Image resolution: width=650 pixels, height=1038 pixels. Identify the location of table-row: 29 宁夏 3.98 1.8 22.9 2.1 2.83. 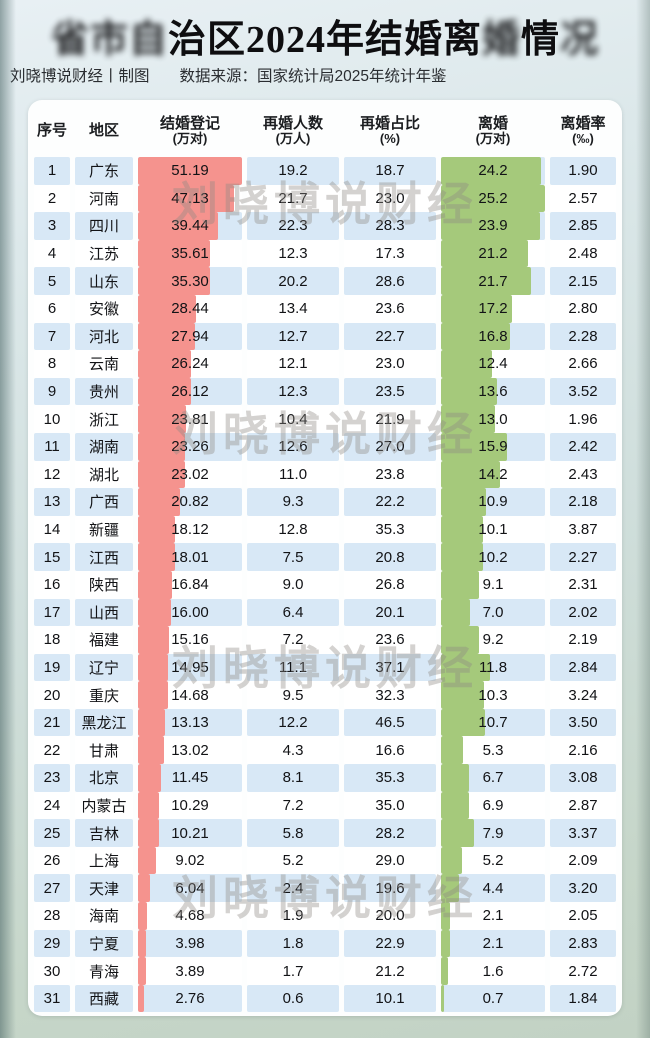
(325, 943).